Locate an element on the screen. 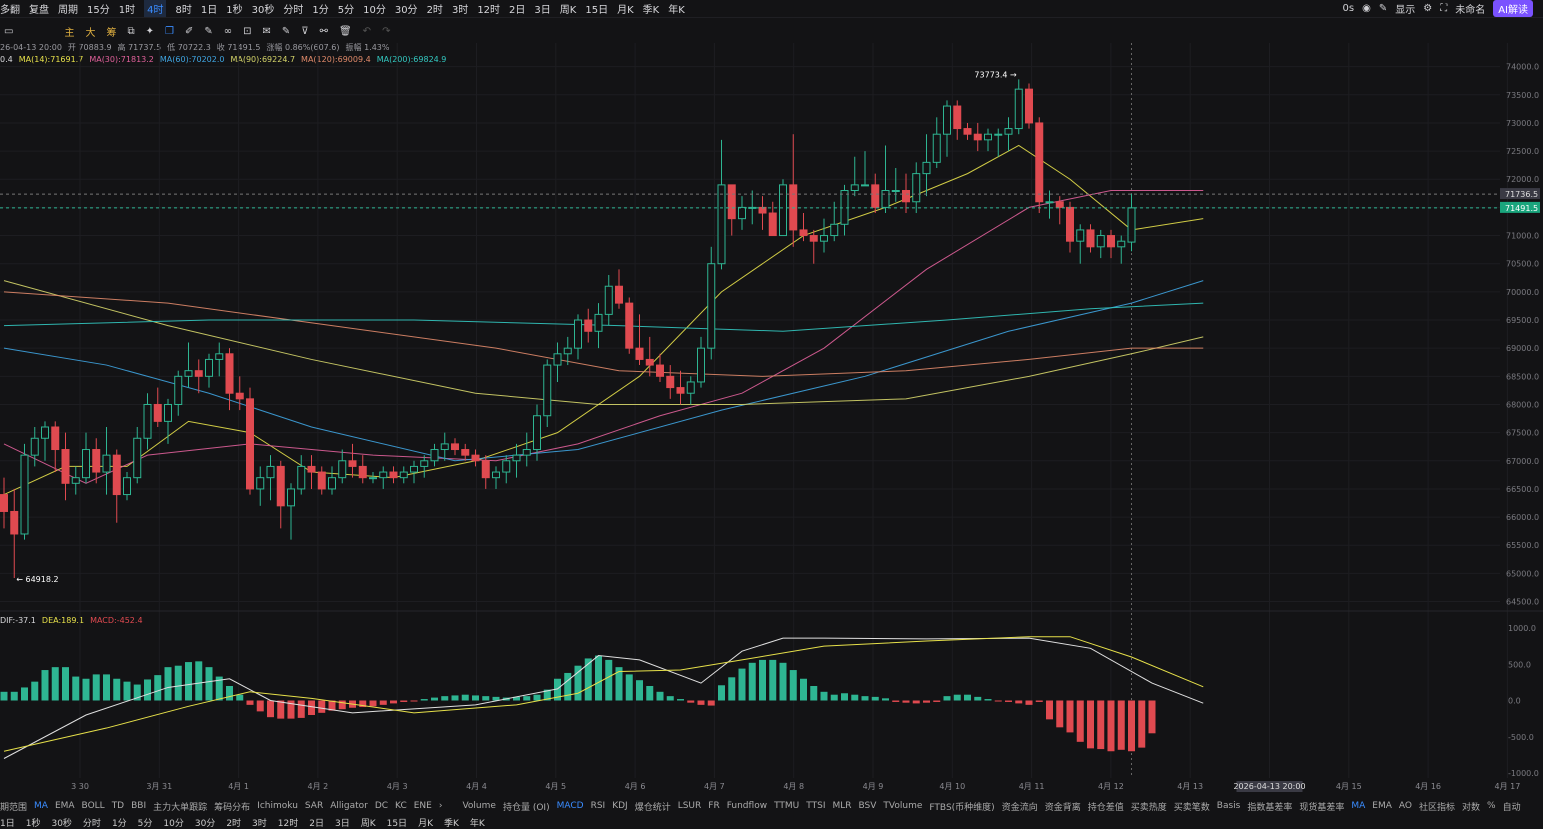  timeframe-1: 1秒 is located at coordinates (33, 823).